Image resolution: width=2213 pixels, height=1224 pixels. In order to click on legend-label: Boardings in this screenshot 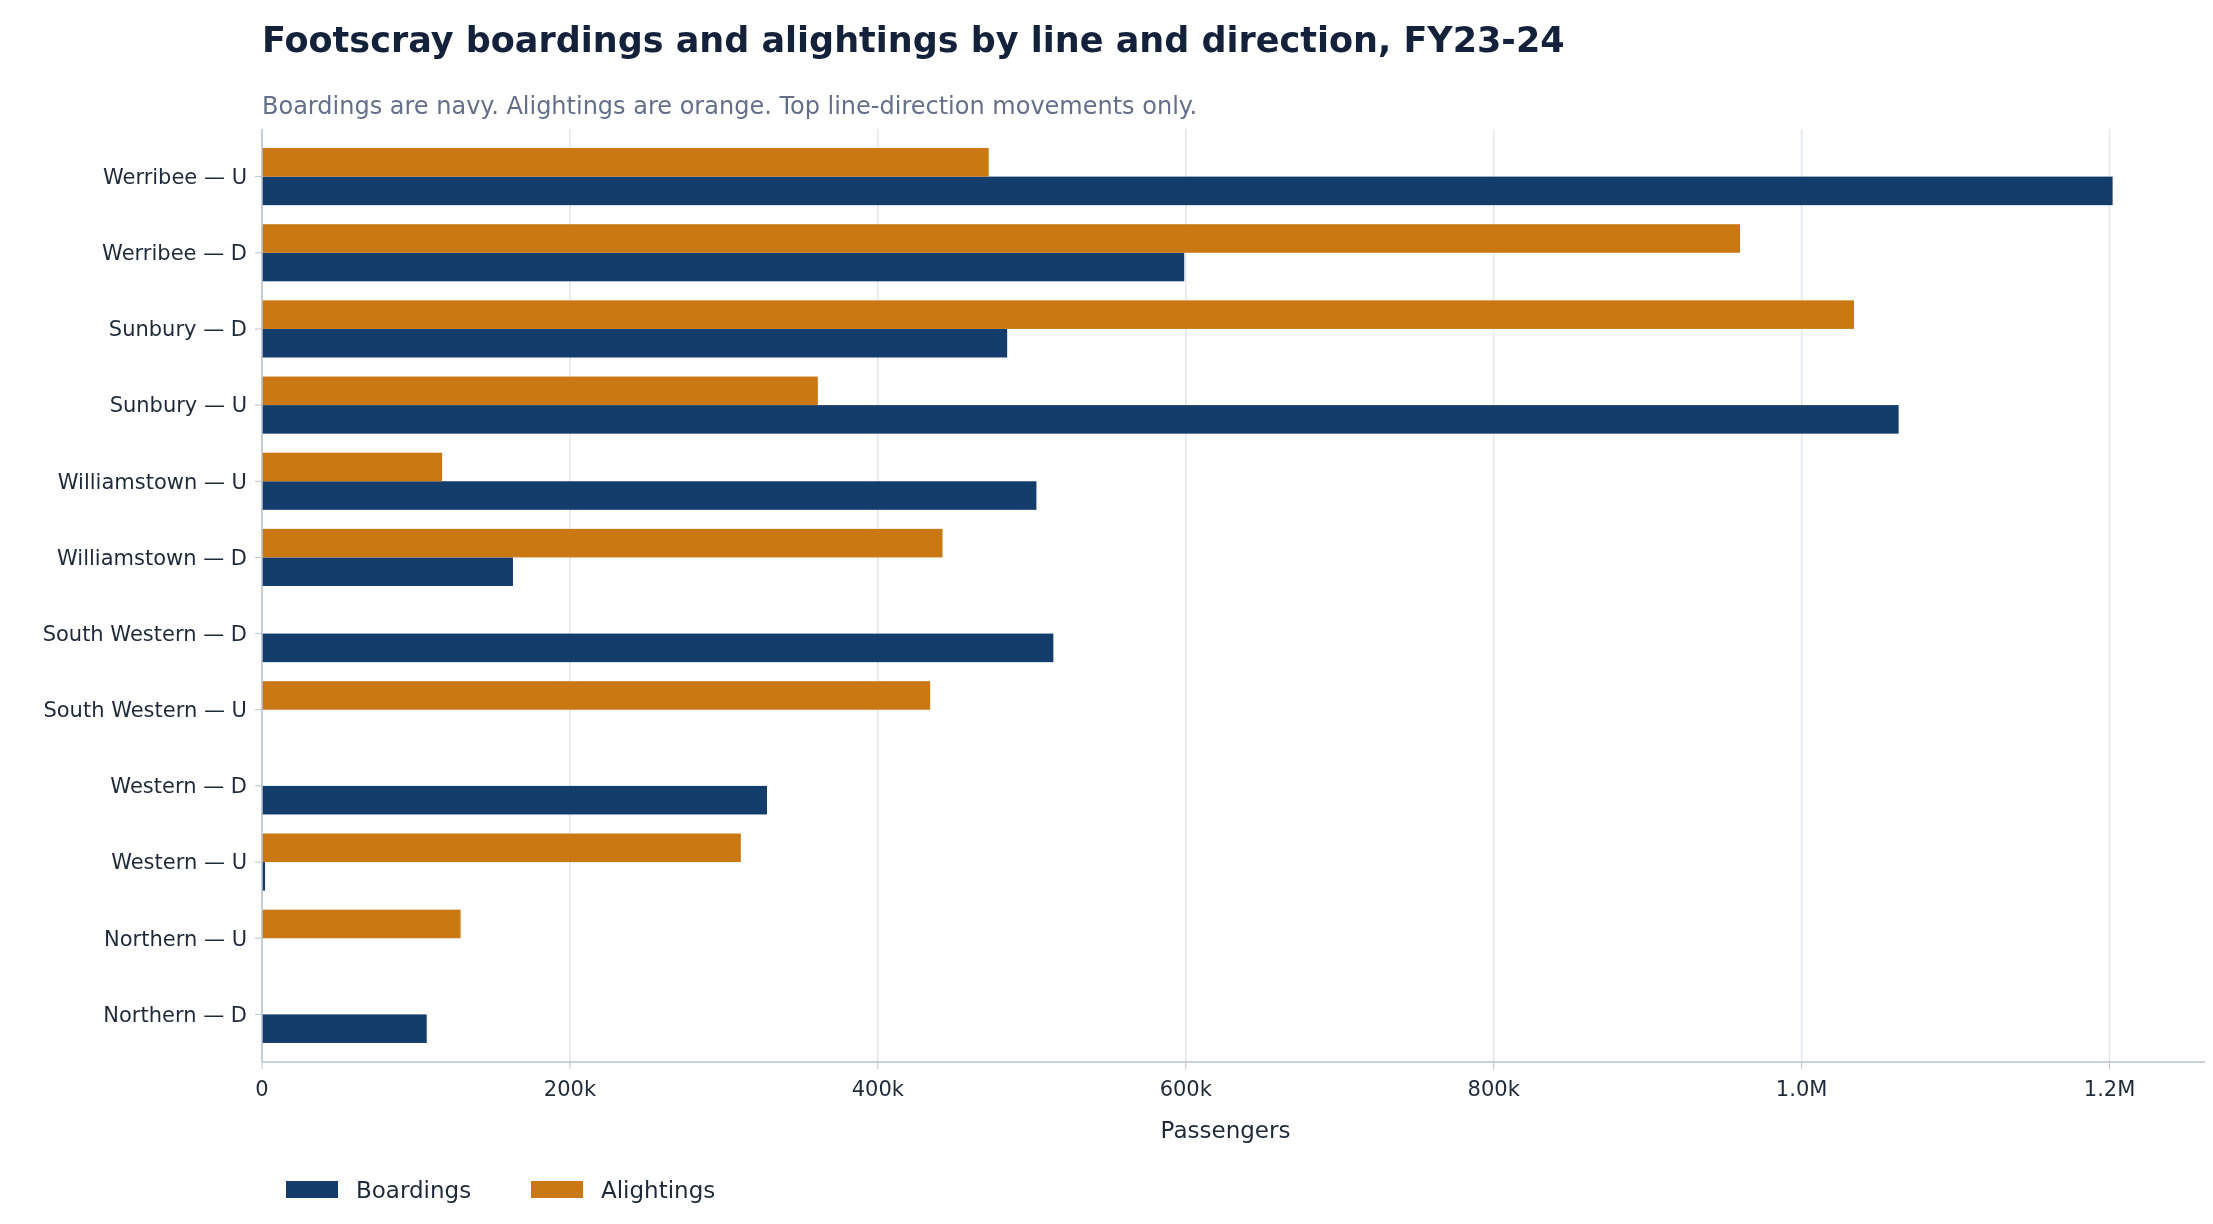, I will do `click(414, 1190)`.